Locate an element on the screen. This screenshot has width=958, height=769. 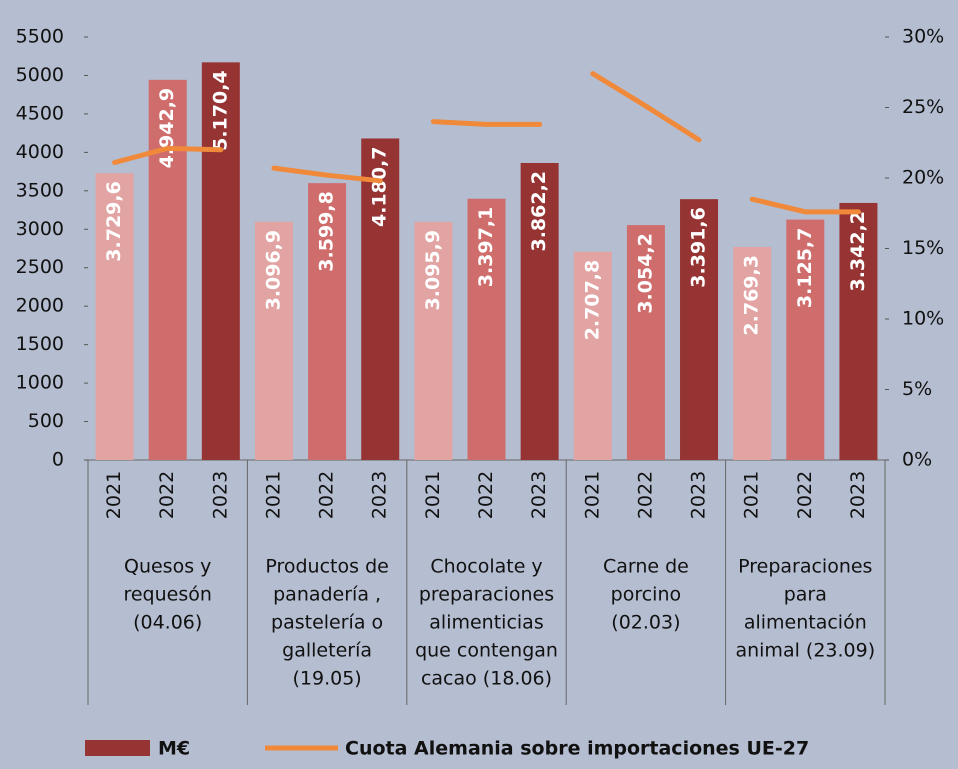
group-label: Carne de is located at coordinates (646, 567).